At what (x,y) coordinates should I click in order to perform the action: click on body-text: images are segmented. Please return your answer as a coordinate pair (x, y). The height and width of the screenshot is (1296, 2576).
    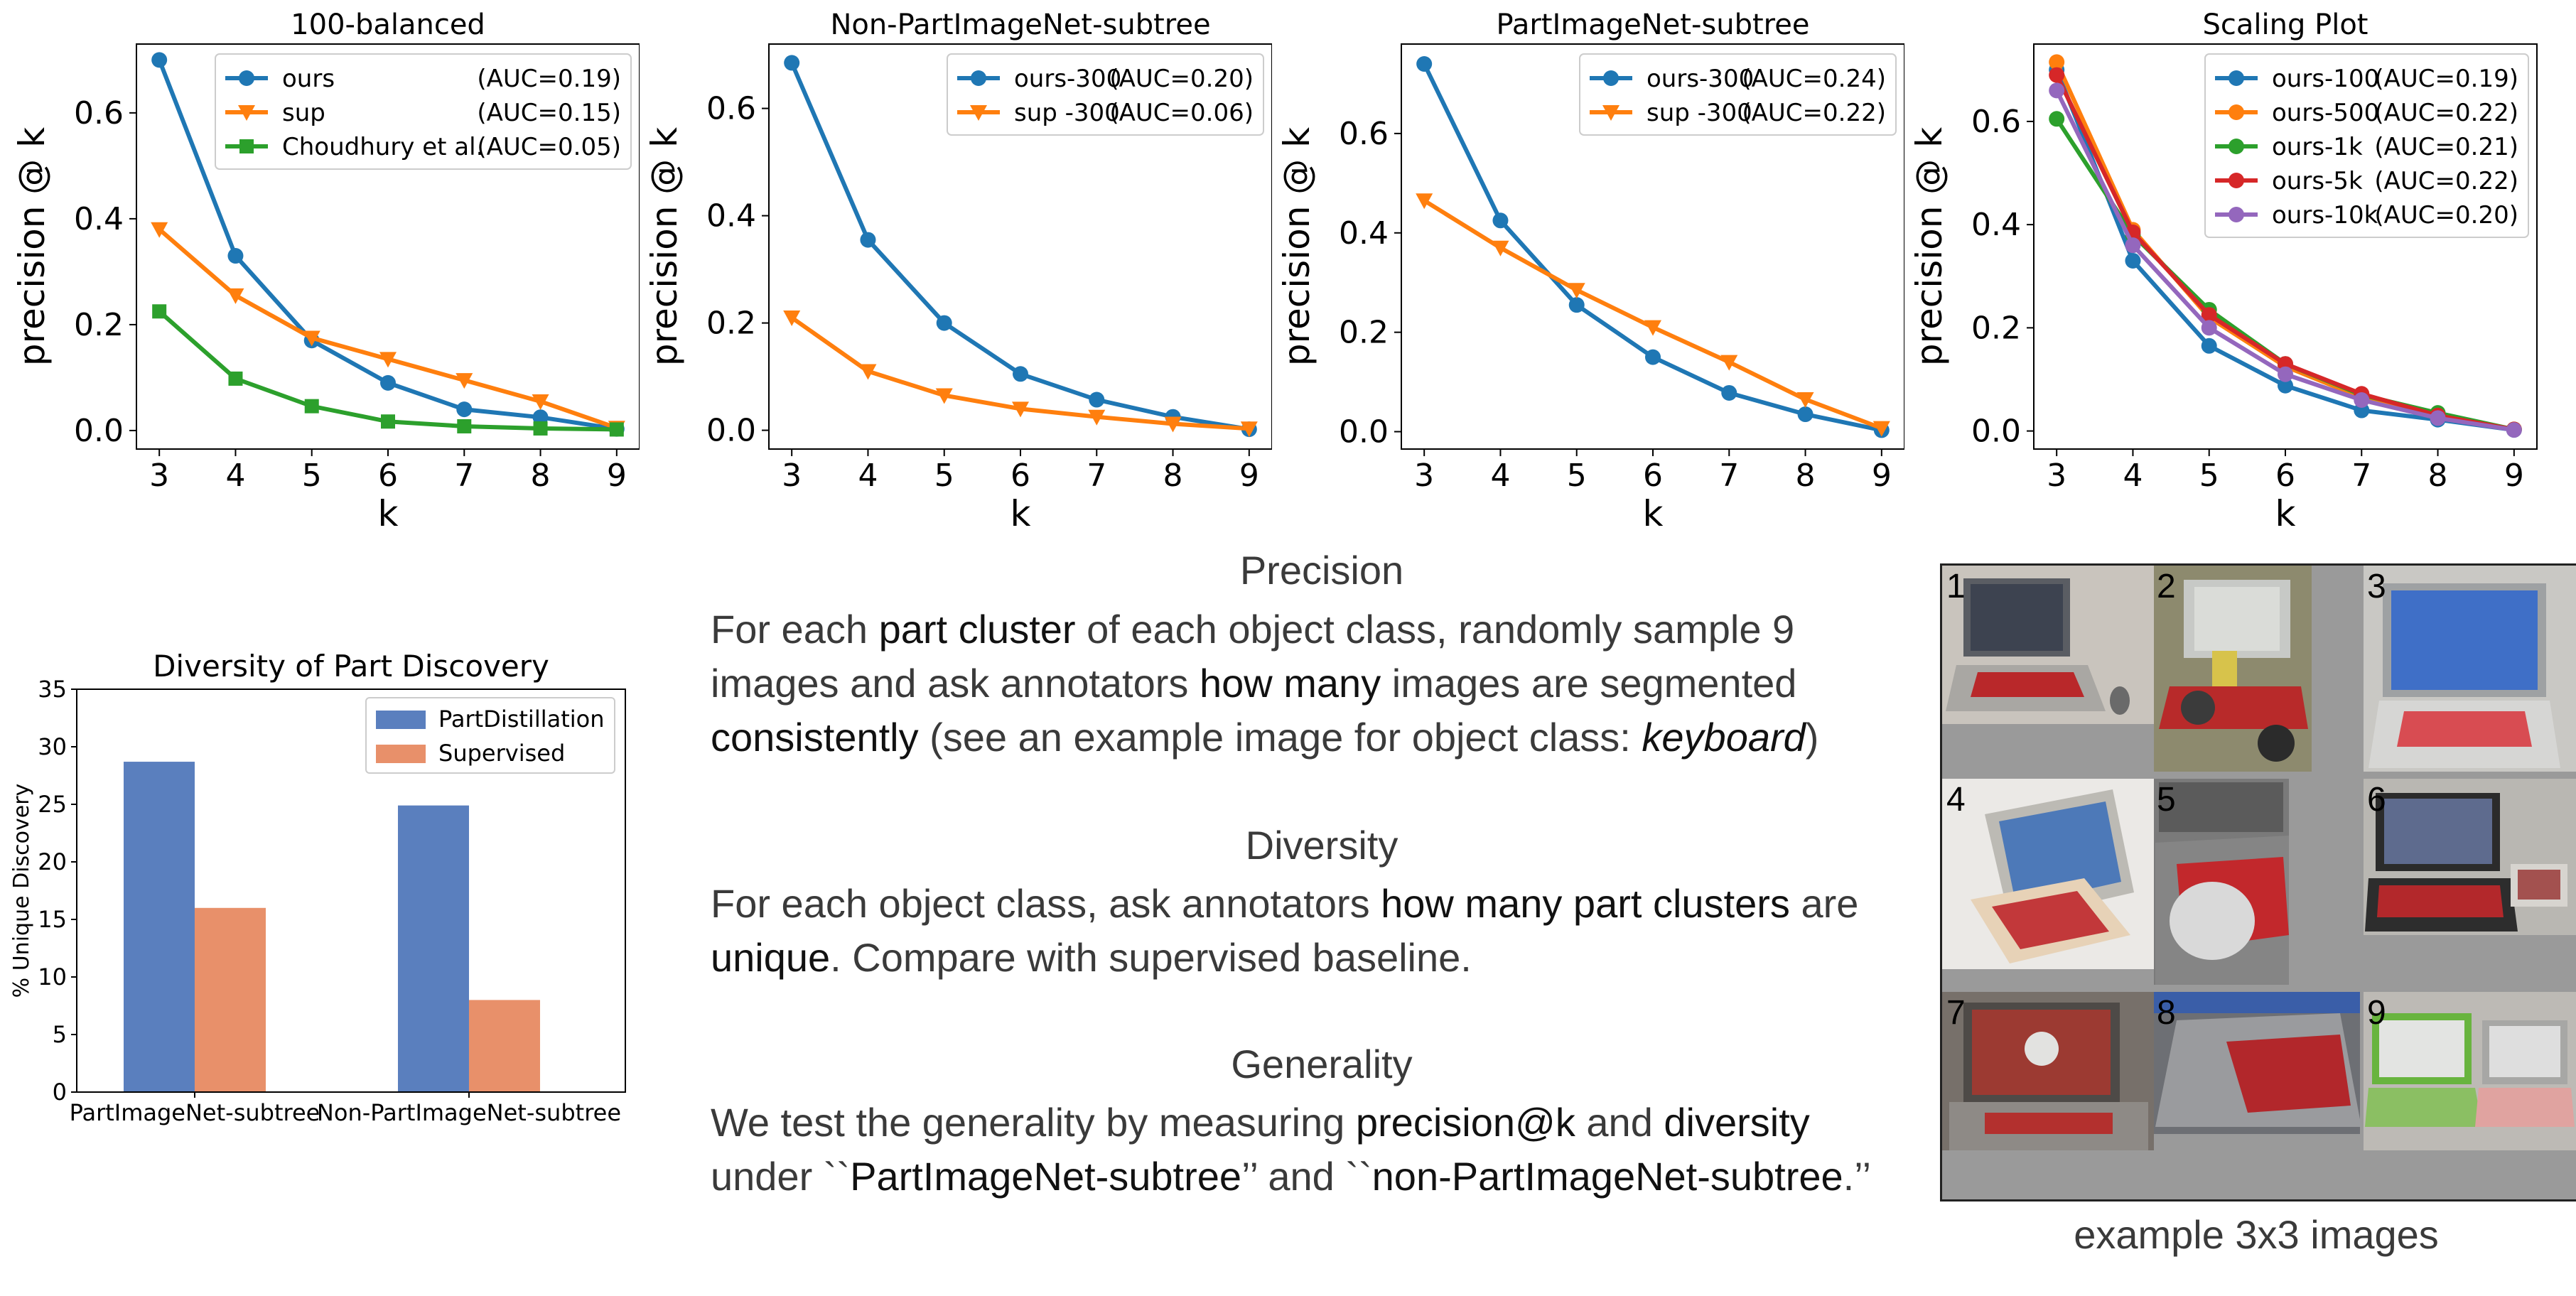
    Looking at the image, I should click on (1589, 683).